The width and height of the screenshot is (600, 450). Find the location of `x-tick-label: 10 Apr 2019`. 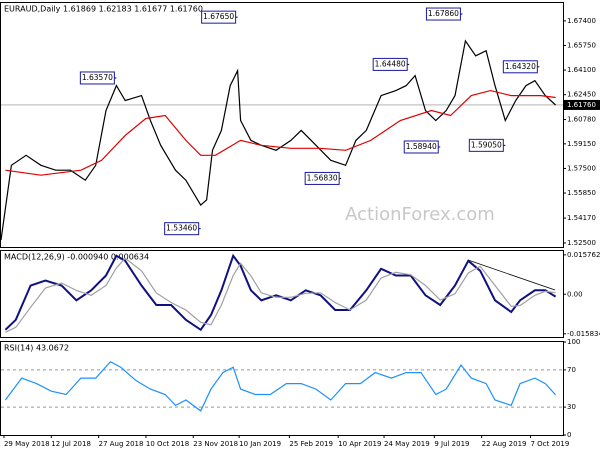

x-tick-label: 10 Apr 2019 is located at coordinates (359, 444).